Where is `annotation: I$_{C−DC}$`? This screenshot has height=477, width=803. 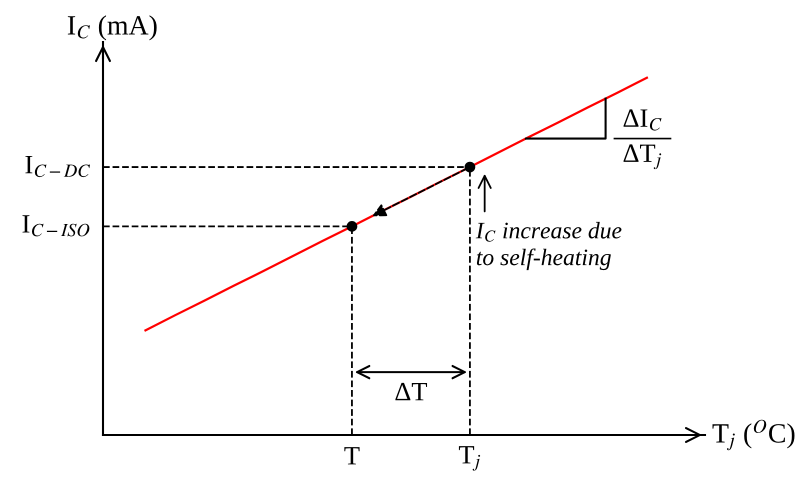
annotation: I$_{C−DC}$ is located at coordinates (57, 167).